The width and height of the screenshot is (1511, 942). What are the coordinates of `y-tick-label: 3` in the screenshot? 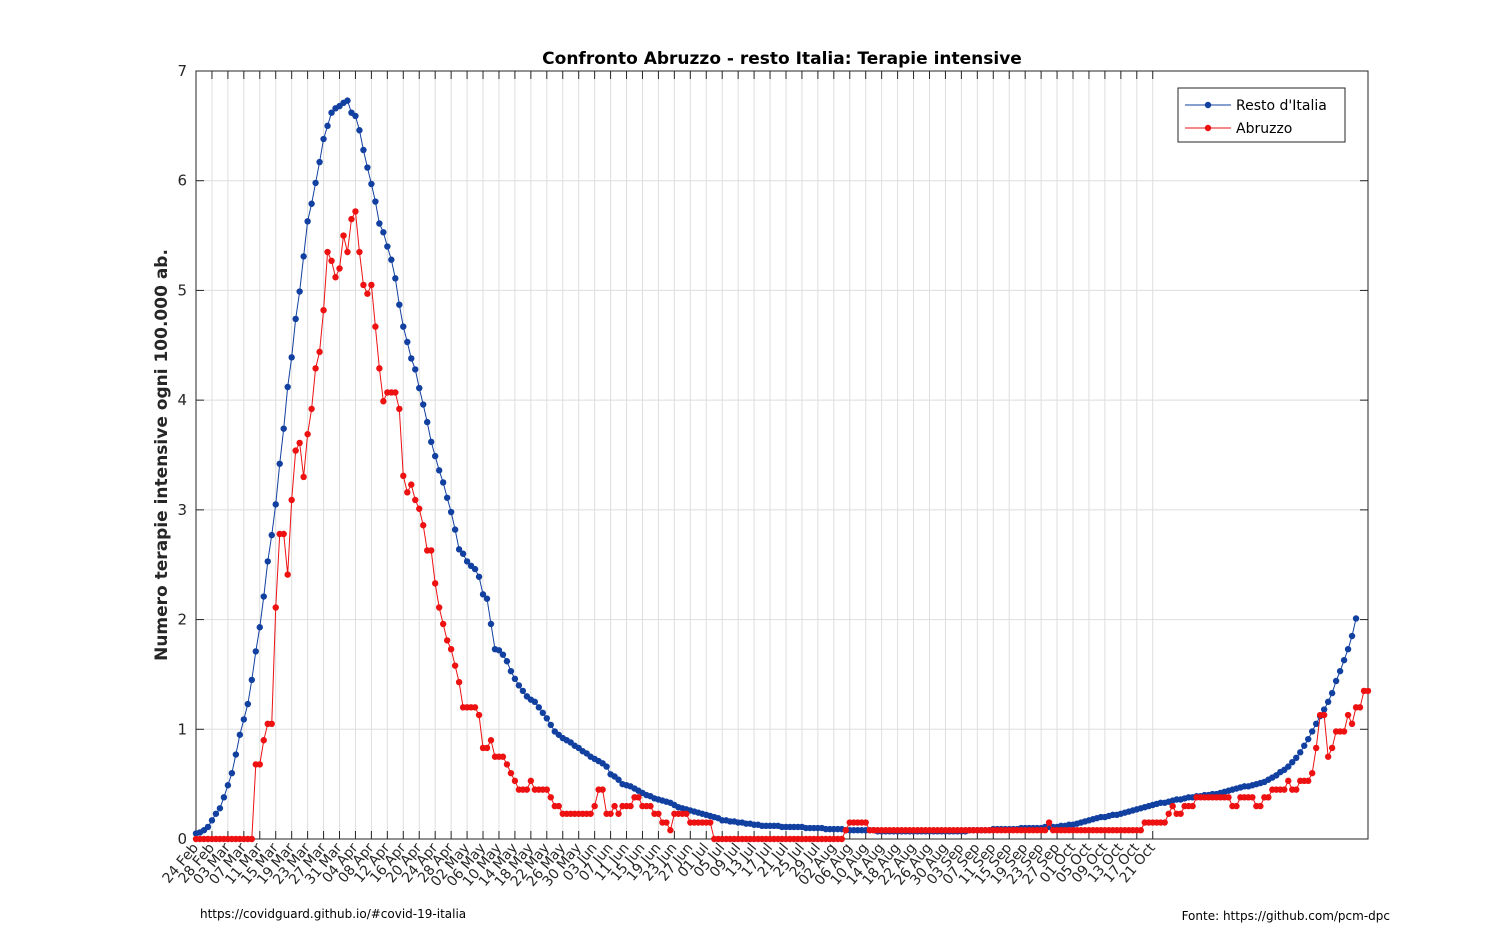 It's located at (182, 510).